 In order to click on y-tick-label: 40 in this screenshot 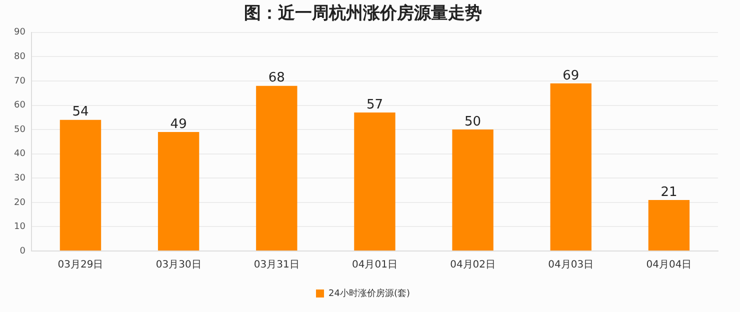, I will do `click(20, 154)`.